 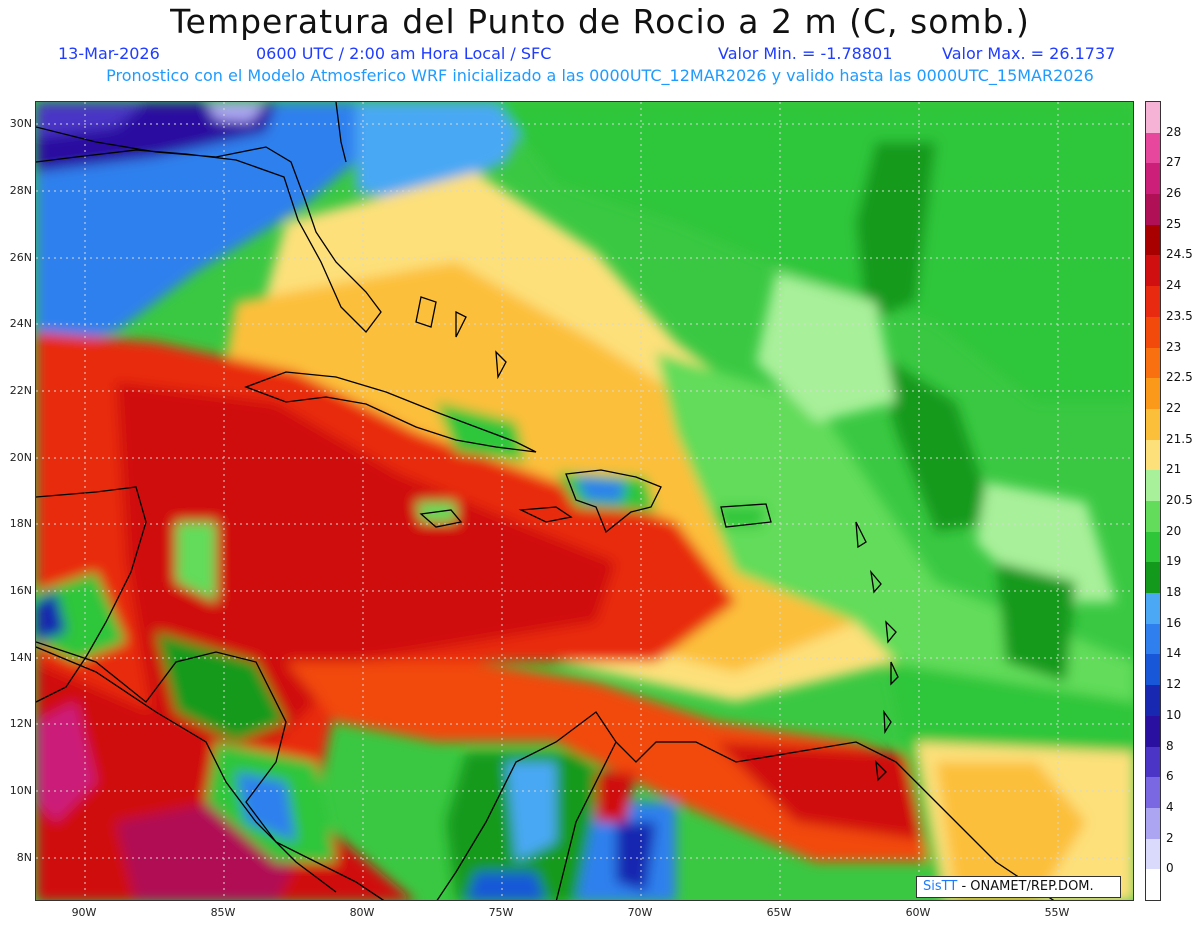 I want to click on sistt-logo: SisTT, so click(x=940, y=886).